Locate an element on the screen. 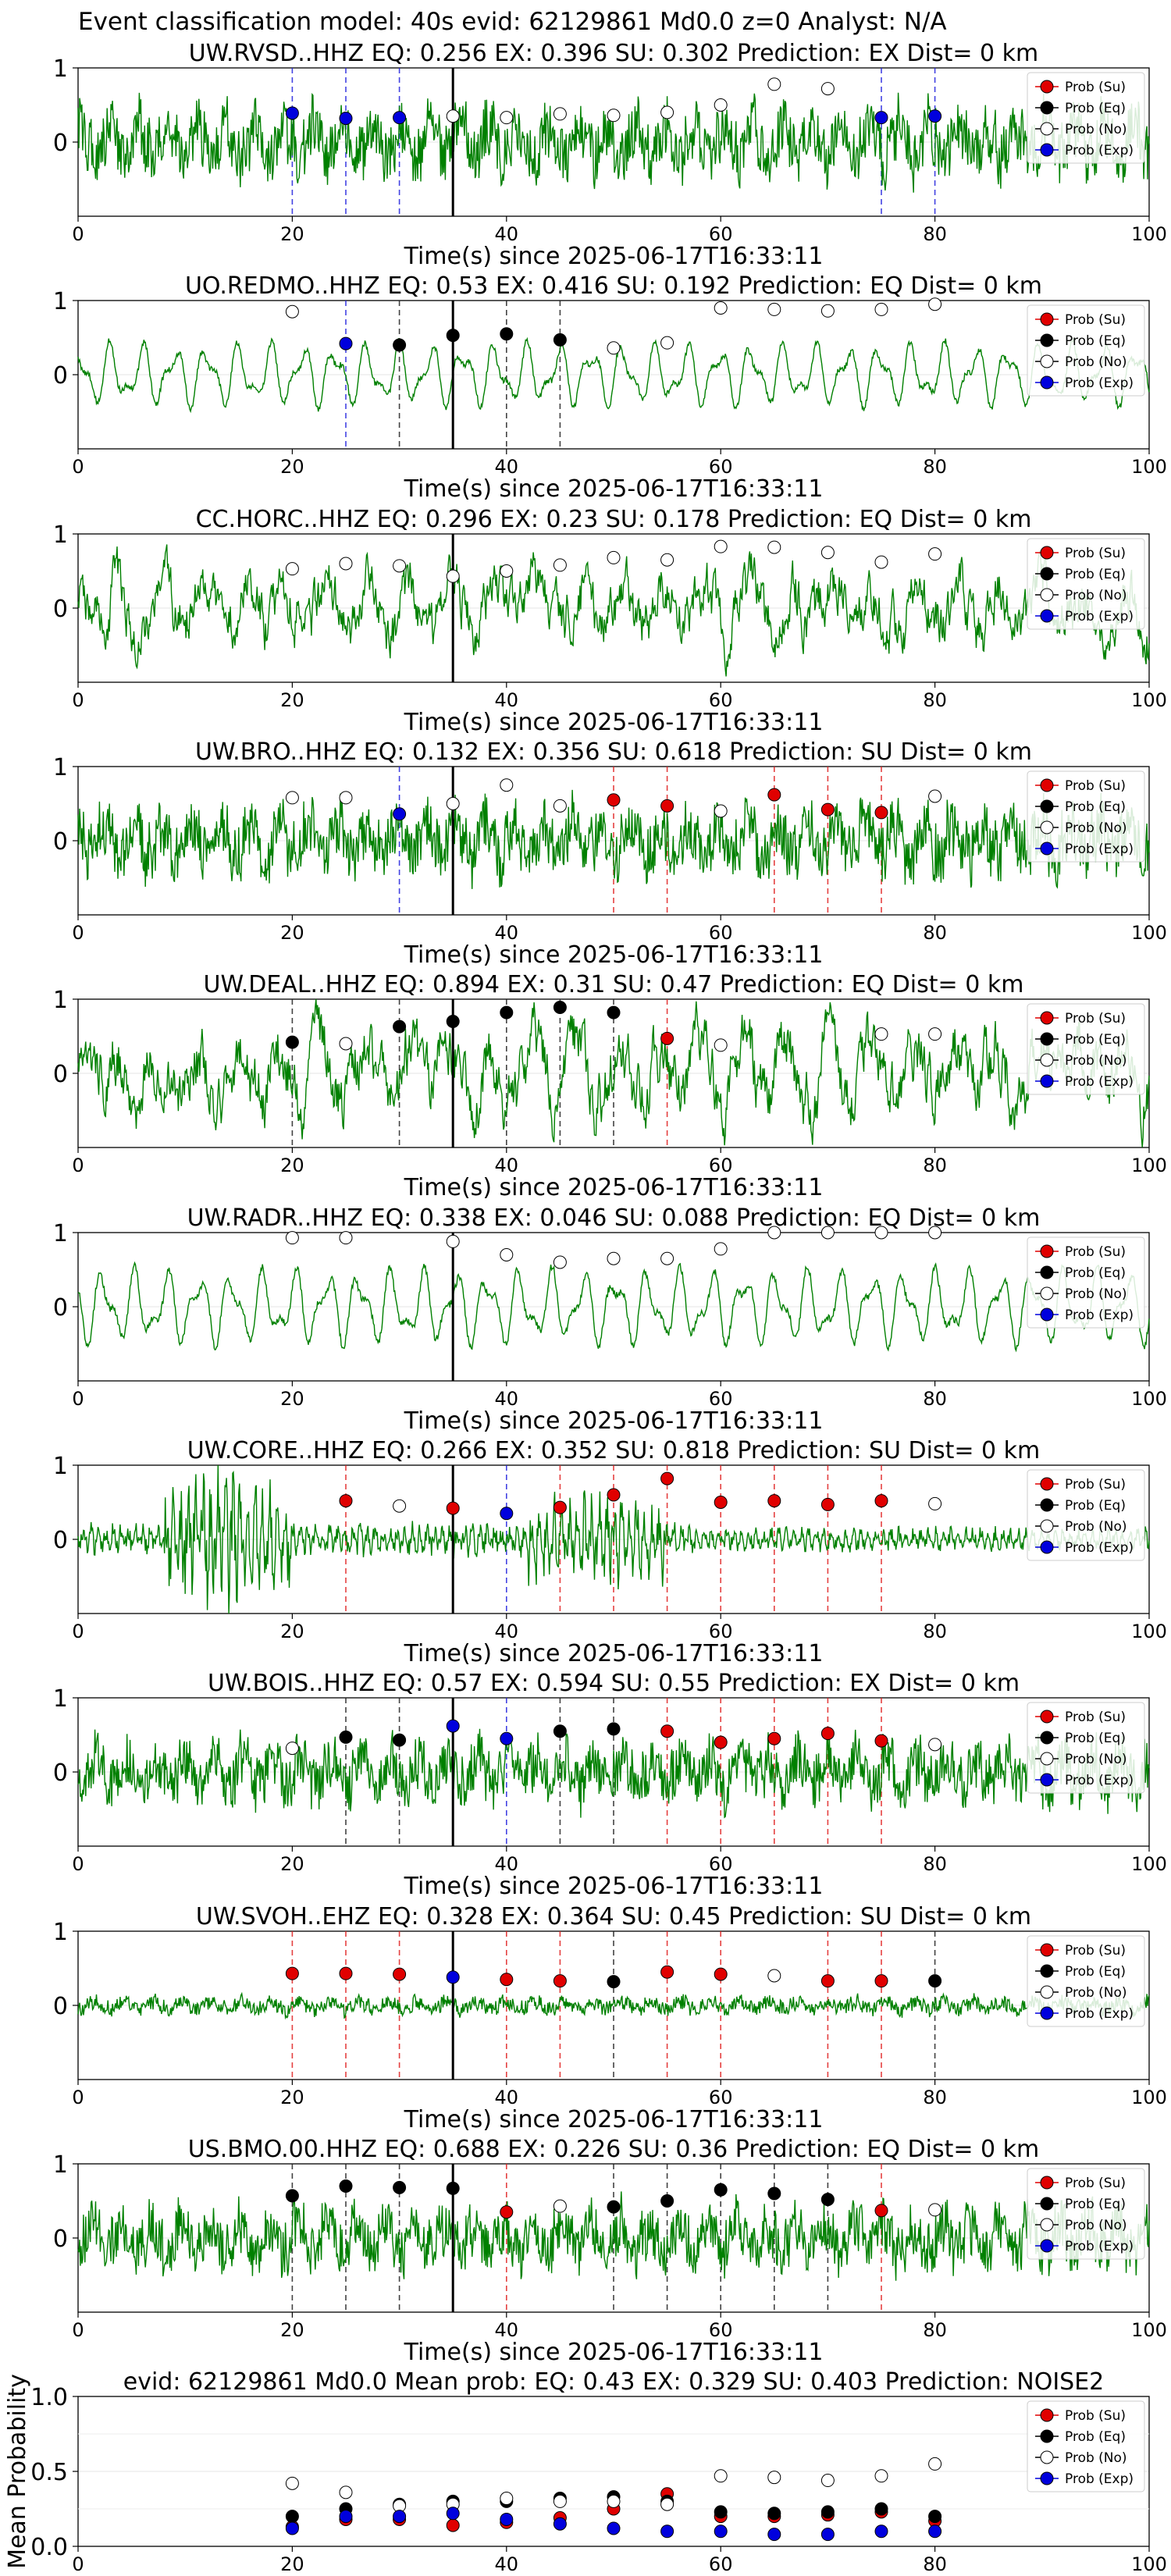 The height and width of the screenshot is (2576, 1171). legend-label: Prob (No) is located at coordinates (1096, 1527).